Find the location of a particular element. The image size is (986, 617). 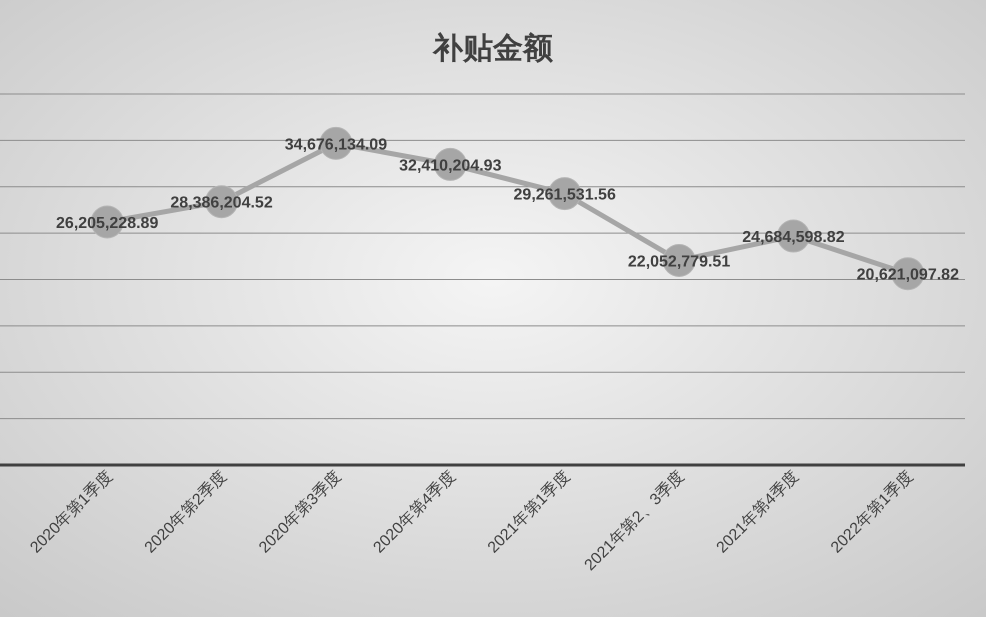

data-label: 20,621,097.82 is located at coordinates (908, 275).